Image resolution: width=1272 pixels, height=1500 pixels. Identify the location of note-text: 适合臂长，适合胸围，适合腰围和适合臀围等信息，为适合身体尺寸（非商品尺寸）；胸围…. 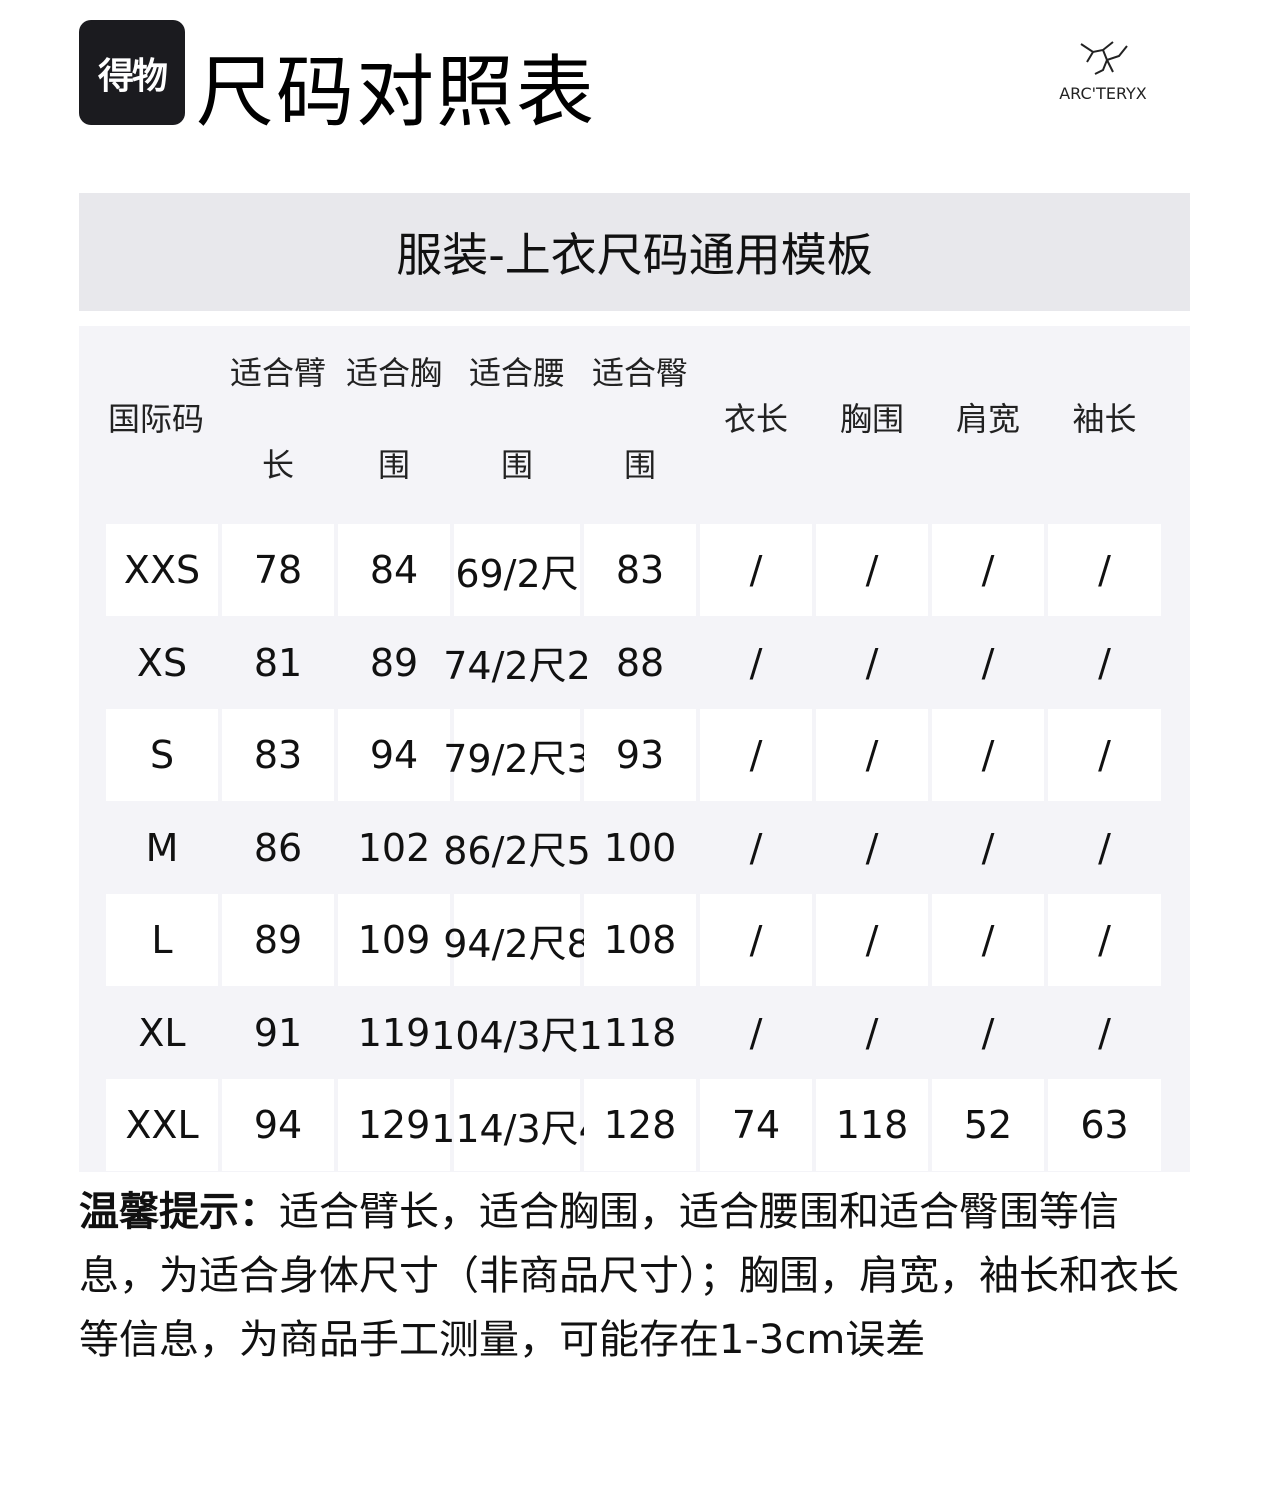
(629, 1276).